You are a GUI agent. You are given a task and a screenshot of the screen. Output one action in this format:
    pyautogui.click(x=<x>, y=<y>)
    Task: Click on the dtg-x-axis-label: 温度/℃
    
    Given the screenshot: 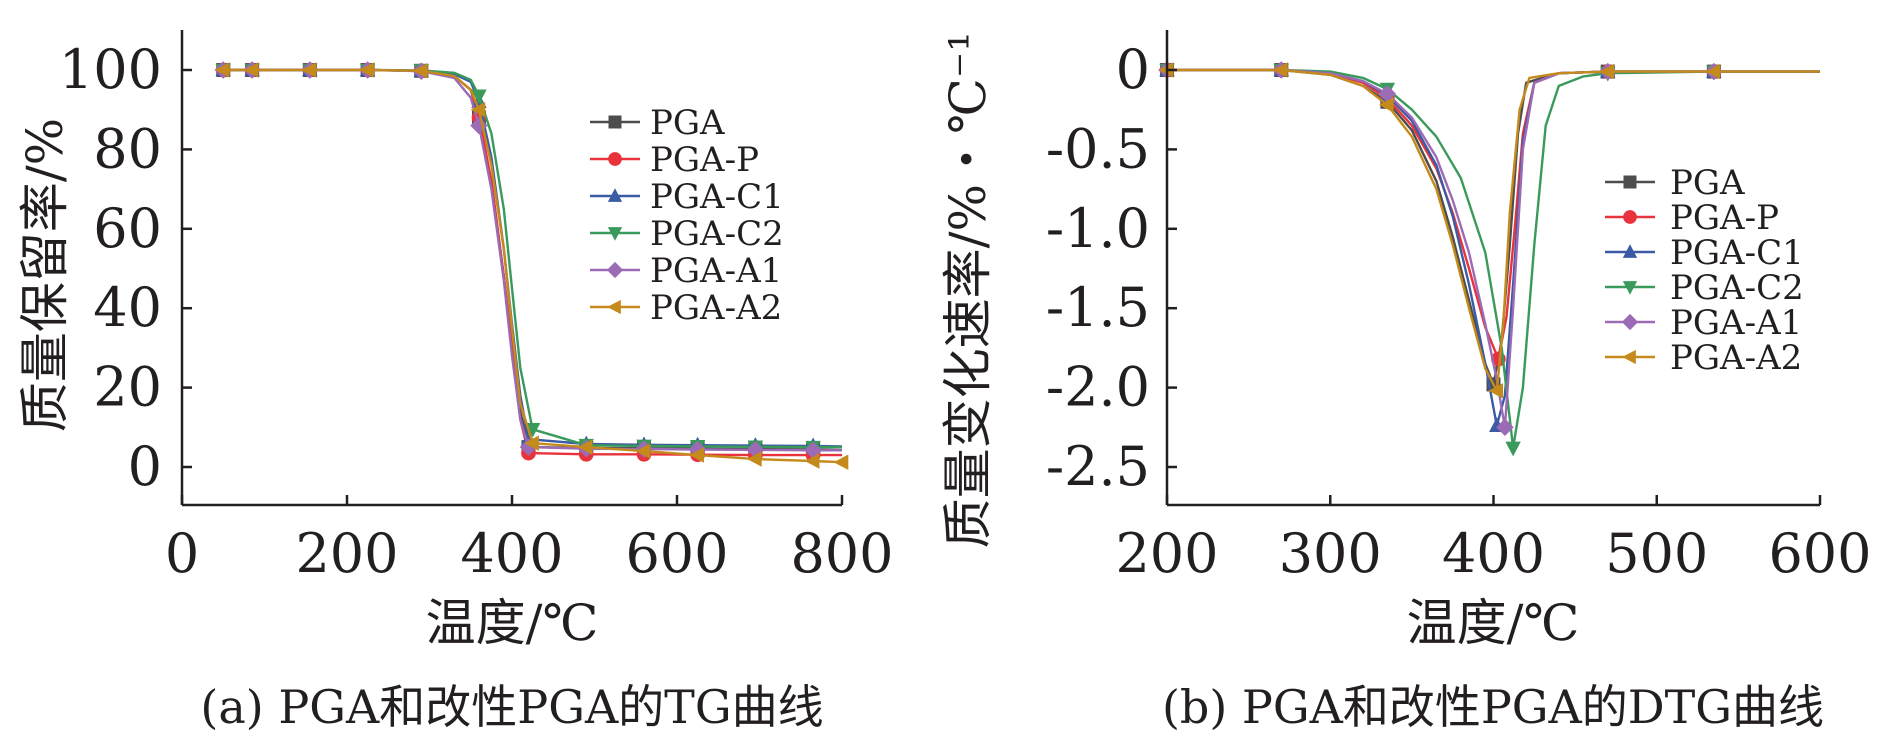 What is the action you would take?
    pyautogui.click(x=1493, y=623)
    